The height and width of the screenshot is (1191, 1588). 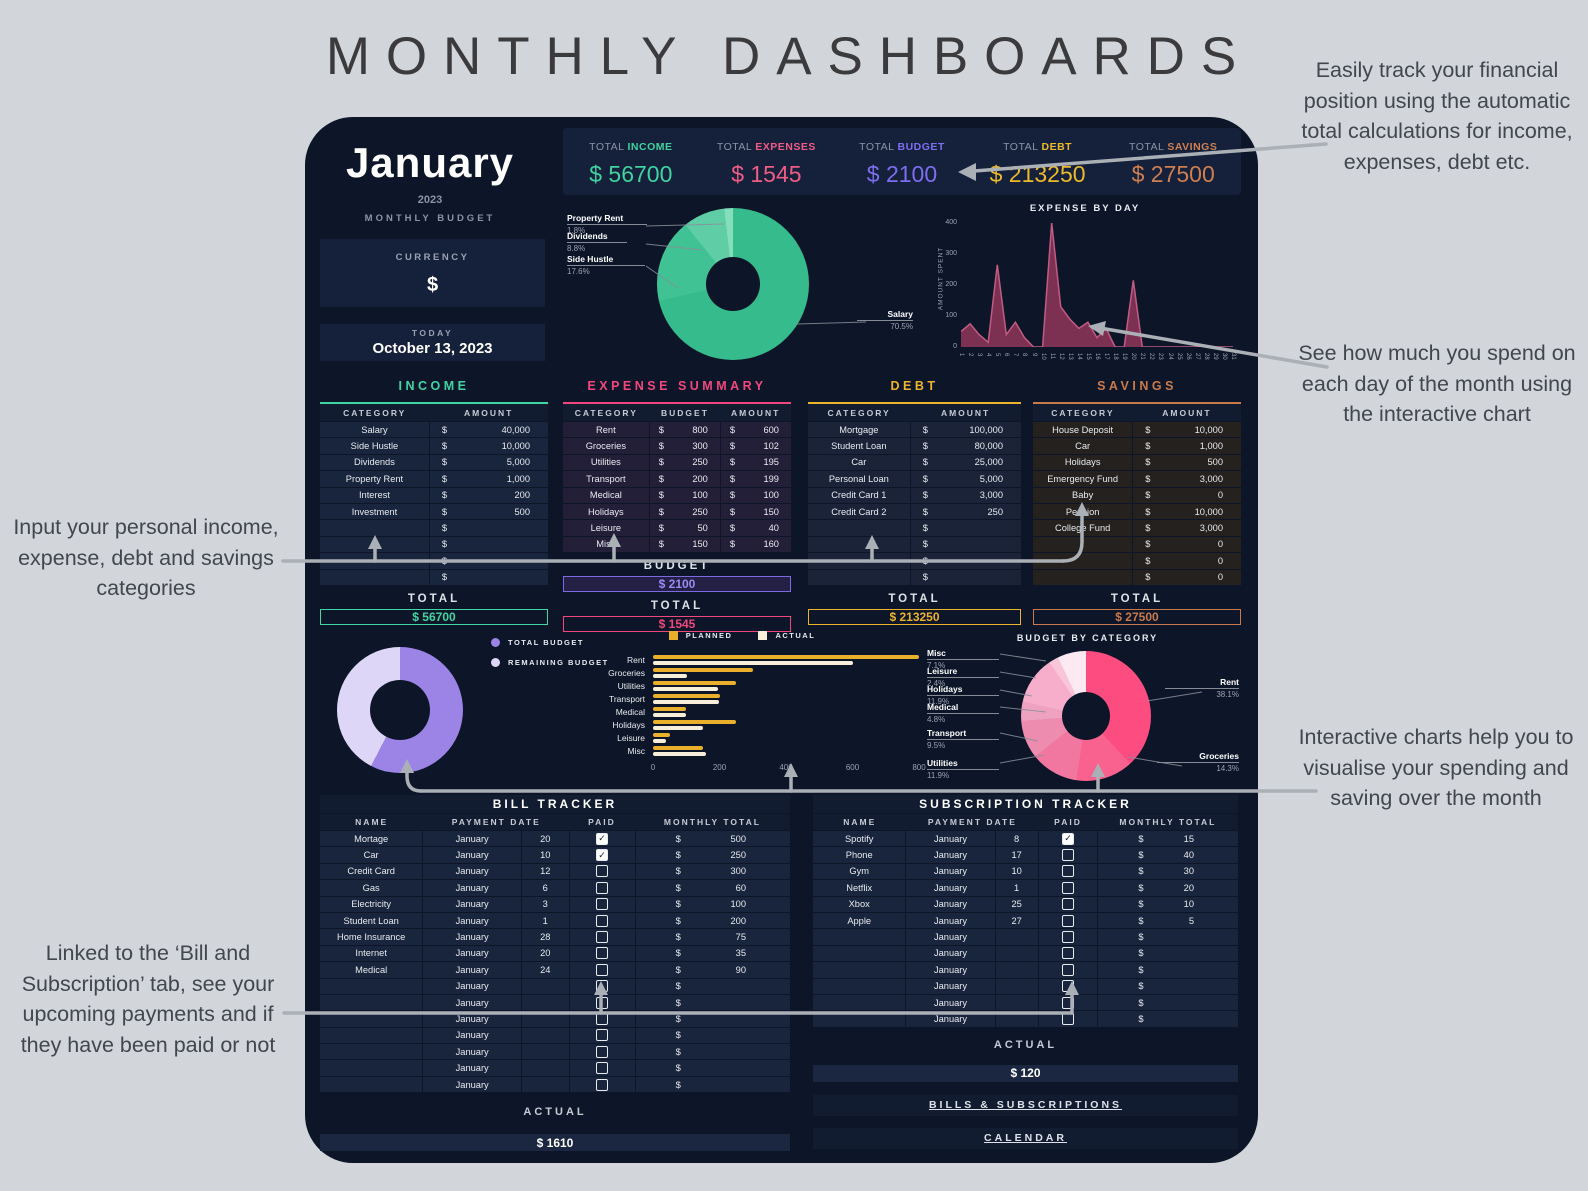 What do you see at coordinates (755, 479) in the screenshot?
I see `amount-cell: $199` at bounding box center [755, 479].